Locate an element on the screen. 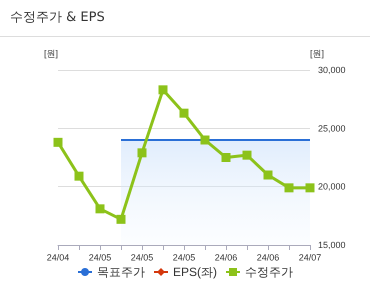  x-tick-label: 24/04 is located at coordinates (58, 257).